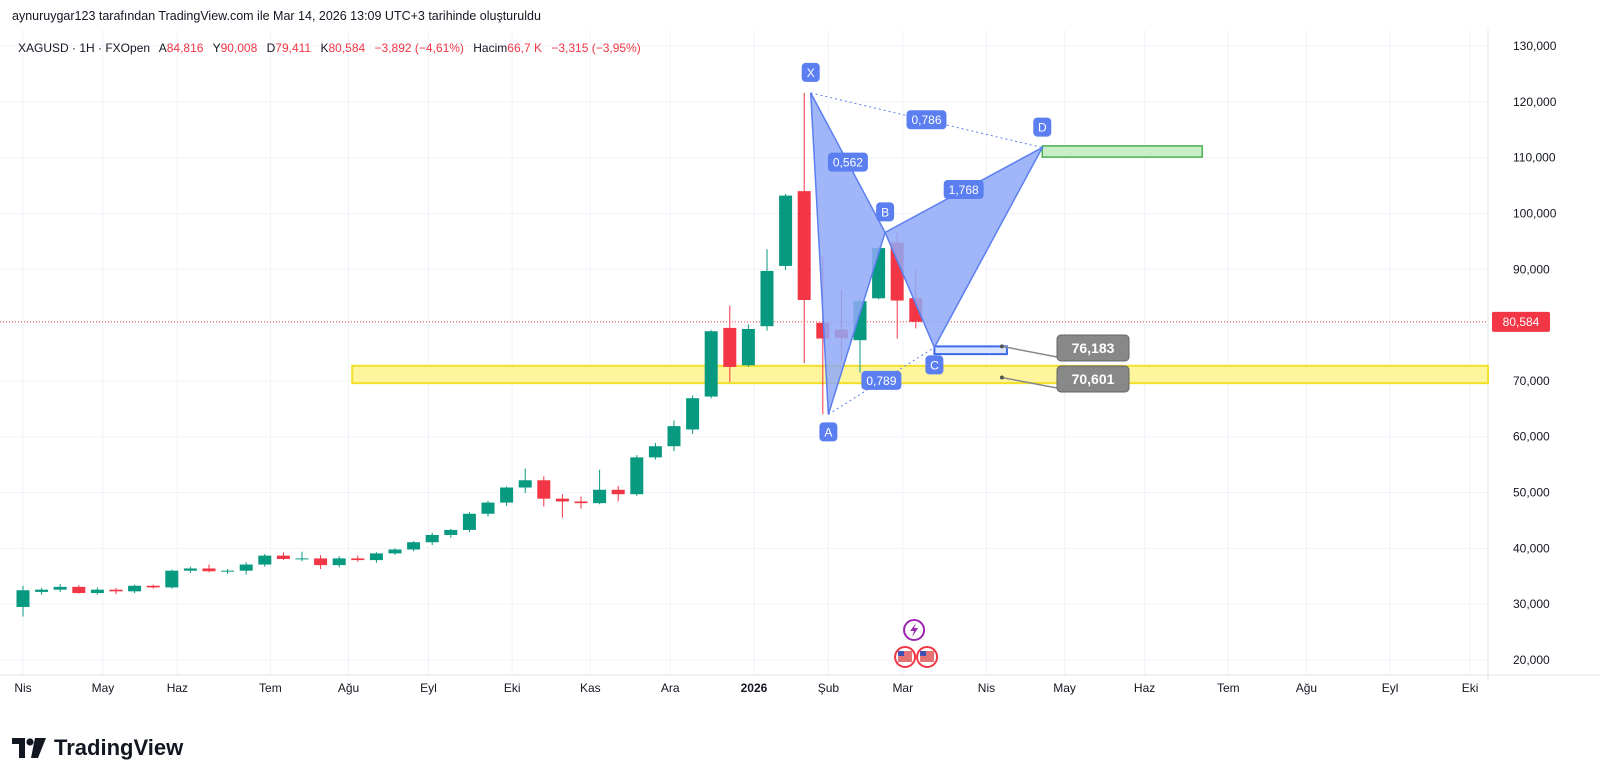 This screenshot has width=1600, height=781. I want to click on pattern-point-x: X, so click(810, 72).